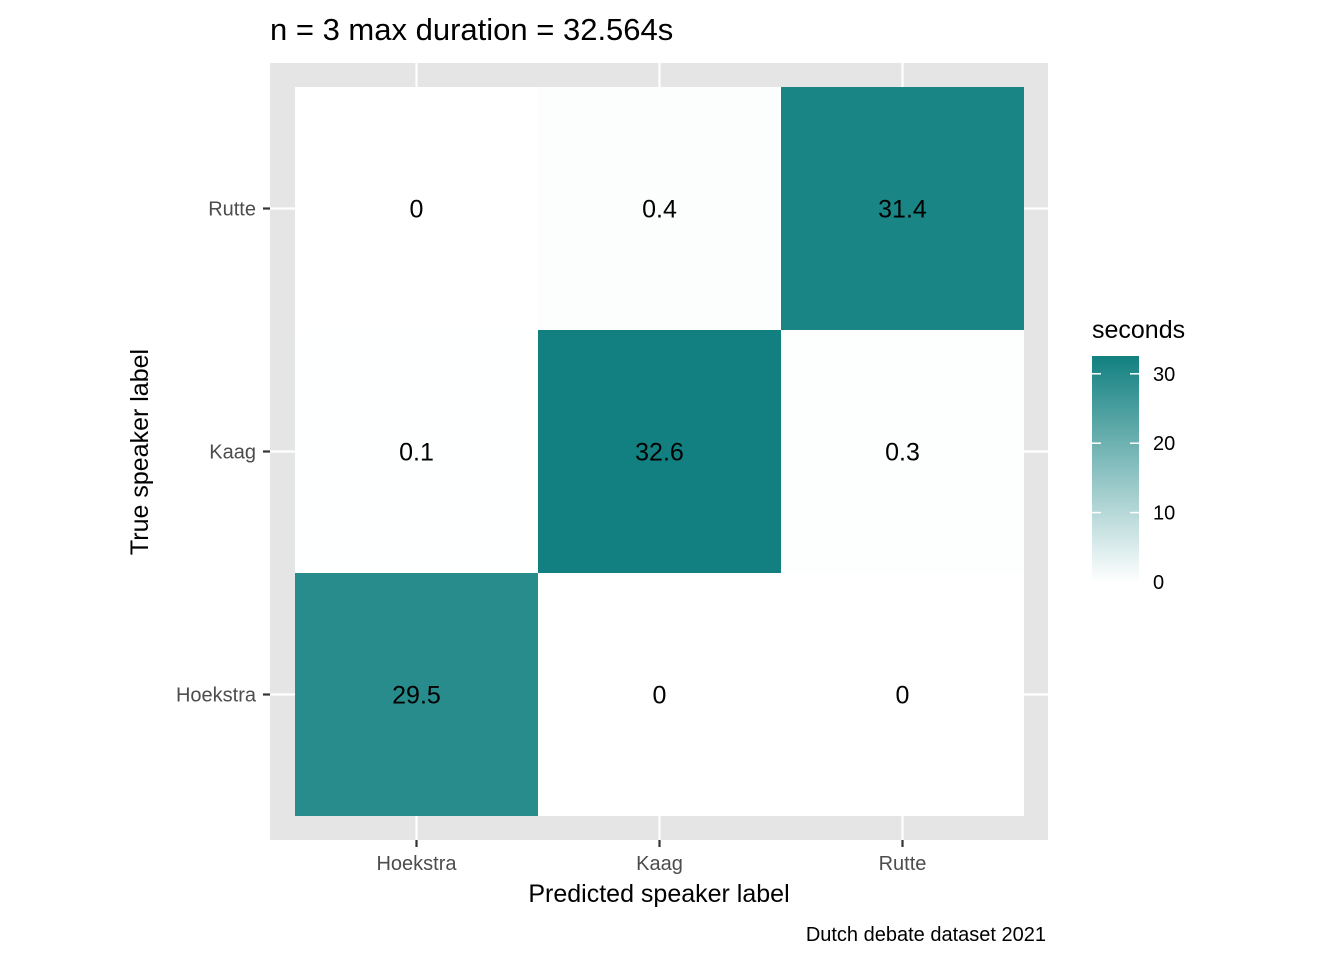 The image size is (1344, 960). I want to click on heatmap-cell-hoekstra-hoekstra, so click(416, 694).